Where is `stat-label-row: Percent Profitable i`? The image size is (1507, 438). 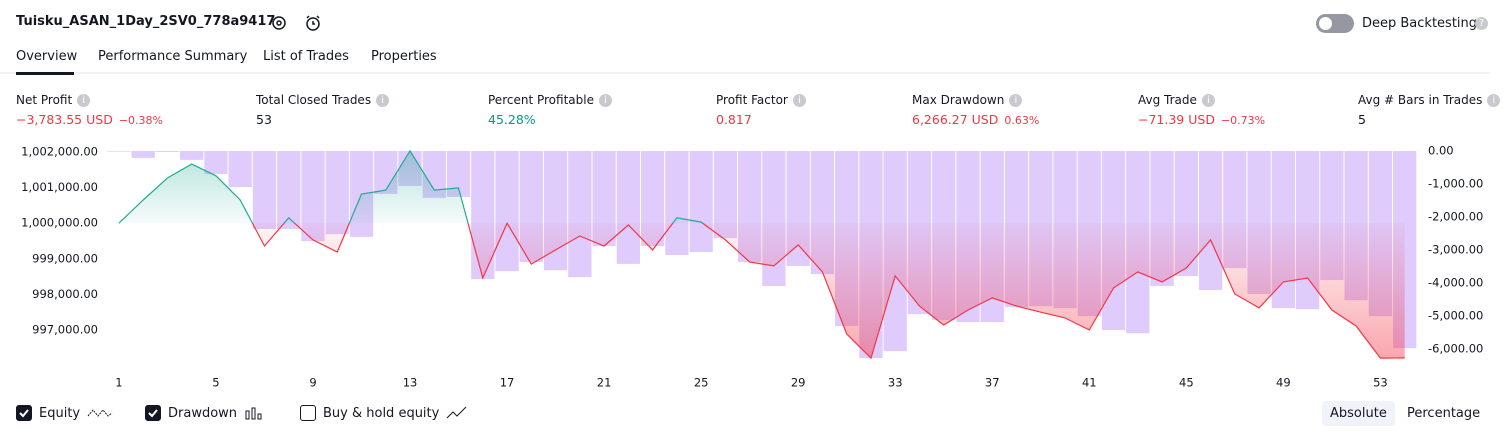
stat-label-row: Percent Profitable i is located at coordinates (550, 100).